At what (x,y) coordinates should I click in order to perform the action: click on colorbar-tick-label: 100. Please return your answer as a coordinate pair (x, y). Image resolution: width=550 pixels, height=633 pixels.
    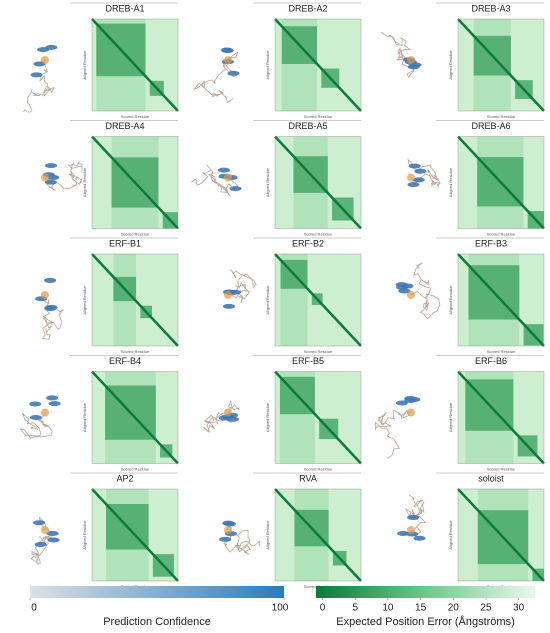
    Looking at the image, I should click on (280, 608).